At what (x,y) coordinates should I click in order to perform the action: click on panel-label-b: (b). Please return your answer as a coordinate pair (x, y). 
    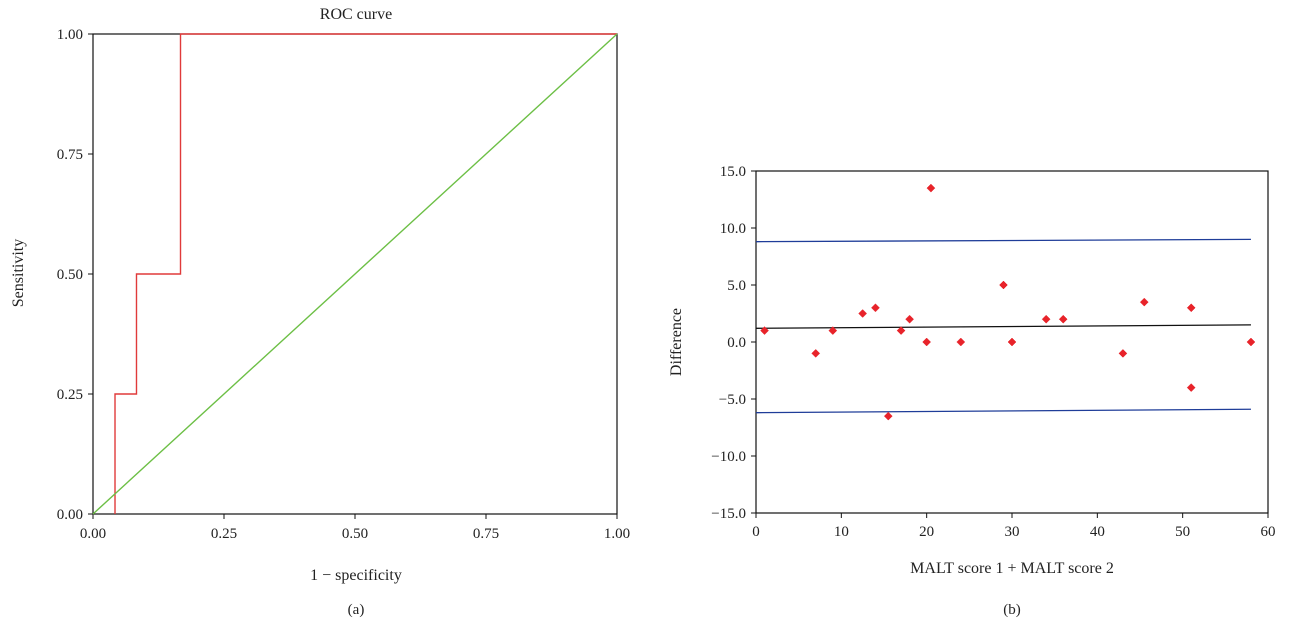
    Looking at the image, I should click on (1012, 610).